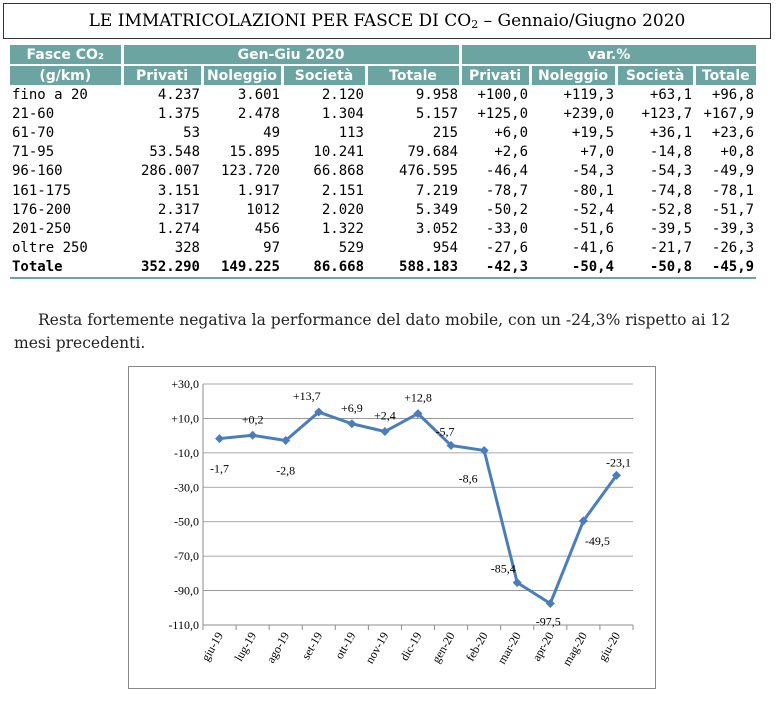  I want to click on x-tick-label: mar-20, so click(508, 648).